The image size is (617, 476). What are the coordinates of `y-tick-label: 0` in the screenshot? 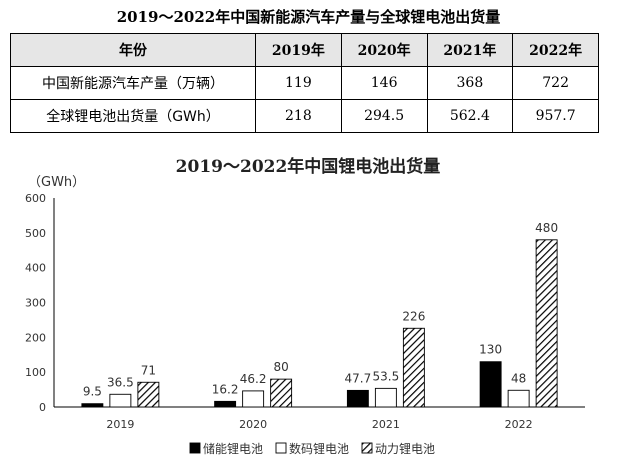 It's located at (42, 407).